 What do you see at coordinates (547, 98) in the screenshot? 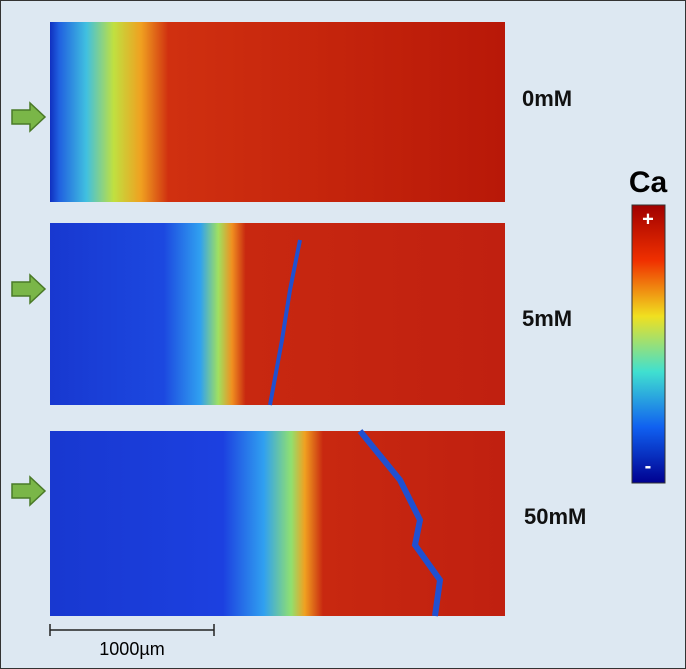
I see `panel-label: 0mM` at bounding box center [547, 98].